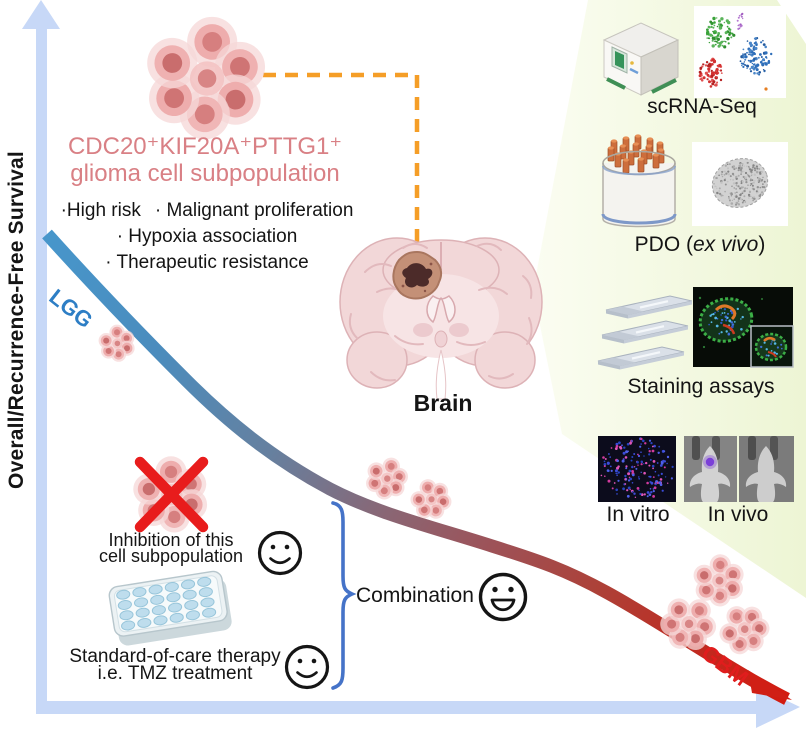 The width and height of the screenshot is (806, 732). Describe the element at coordinates (205, 146) in the screenshot. I see `subpopulation-title-line1: CDC20⁺KIF20A⁺PTTG1⁺` at that location.